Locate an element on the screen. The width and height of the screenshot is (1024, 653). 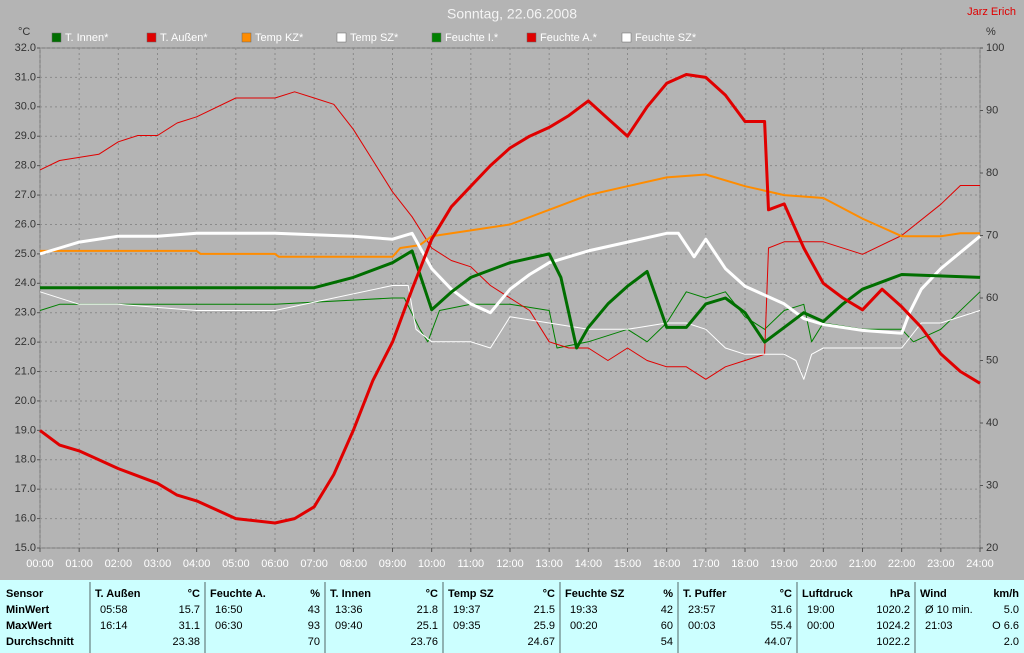
y-tick-label: 26.0 is located at coordinates (25, 224).